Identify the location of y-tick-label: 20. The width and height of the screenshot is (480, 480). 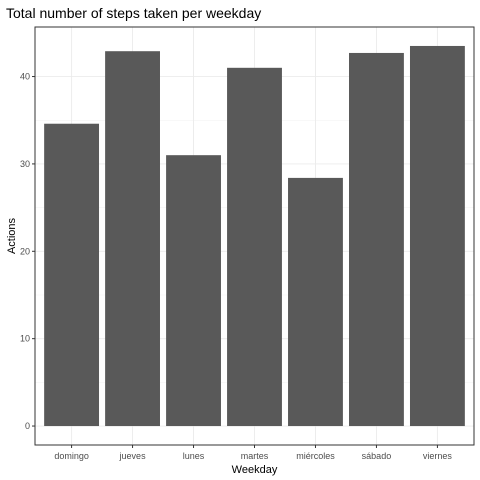
(25, 251).